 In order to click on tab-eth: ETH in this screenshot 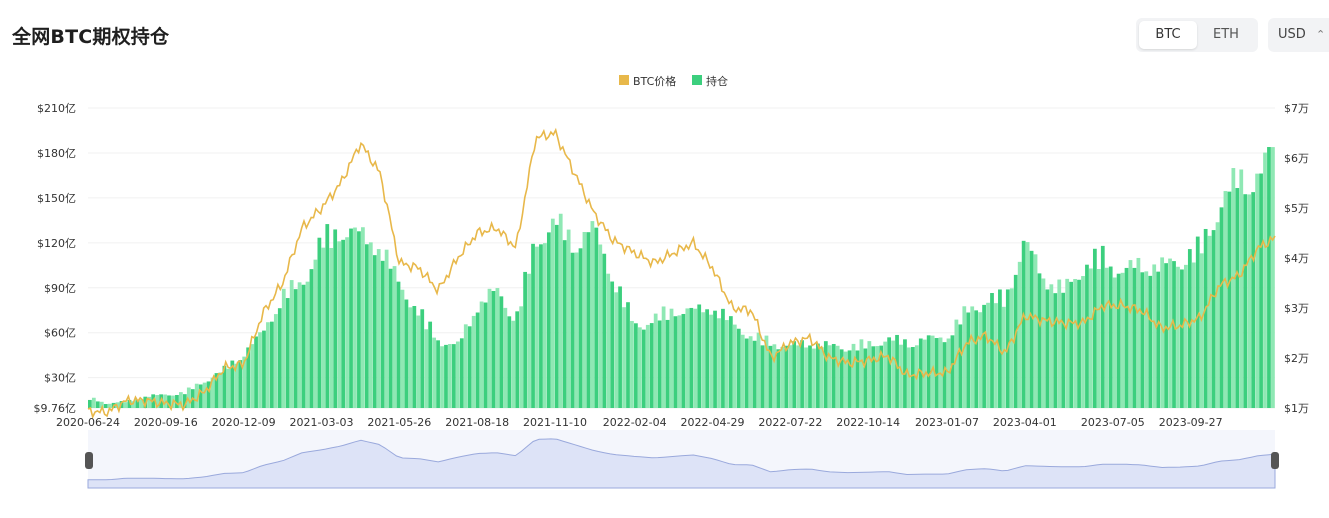, I will do `click(1226, 34)`.